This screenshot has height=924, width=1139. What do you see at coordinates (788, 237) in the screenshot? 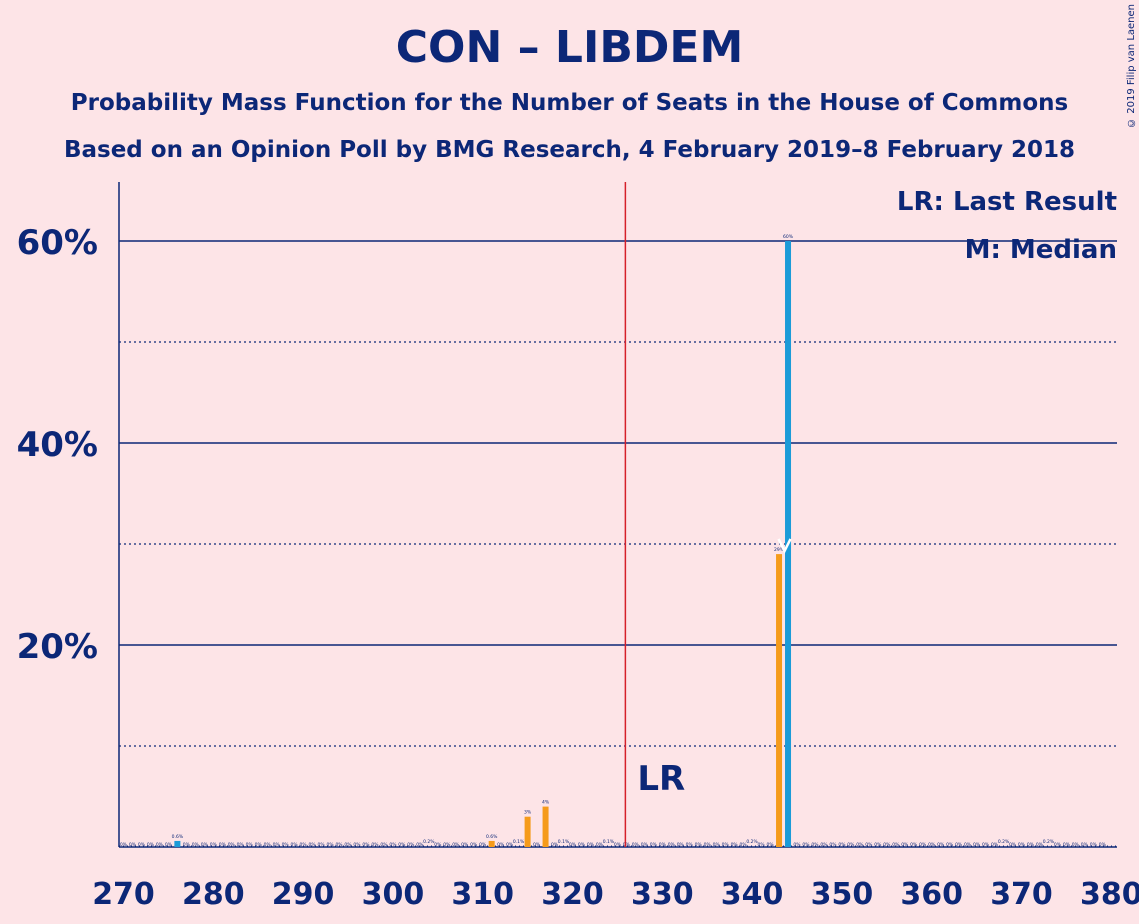
I see `bar-value-label: 60%` at bounding box center [788, 237].